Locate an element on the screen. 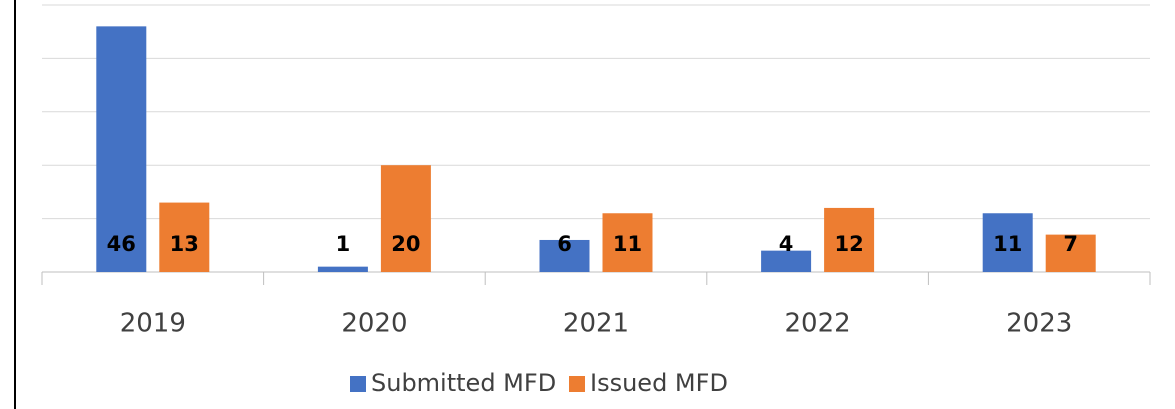  x-tick-label: 2020 is located at coordinates (374, 324).